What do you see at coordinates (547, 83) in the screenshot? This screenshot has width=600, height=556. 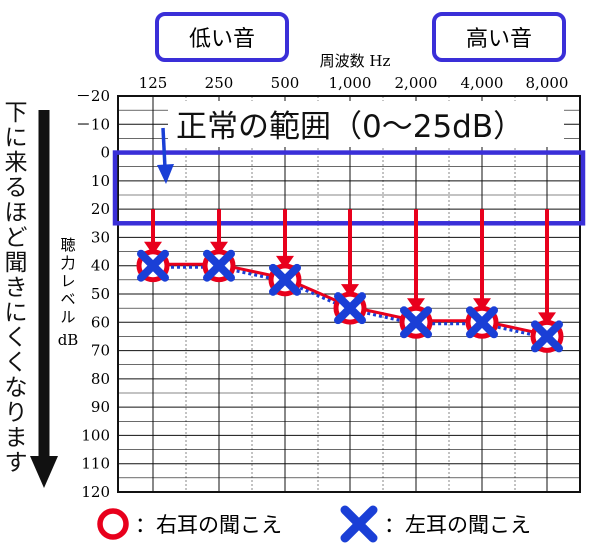 I see `x-tick-label: 8,000` at bounding box center [547, 83].